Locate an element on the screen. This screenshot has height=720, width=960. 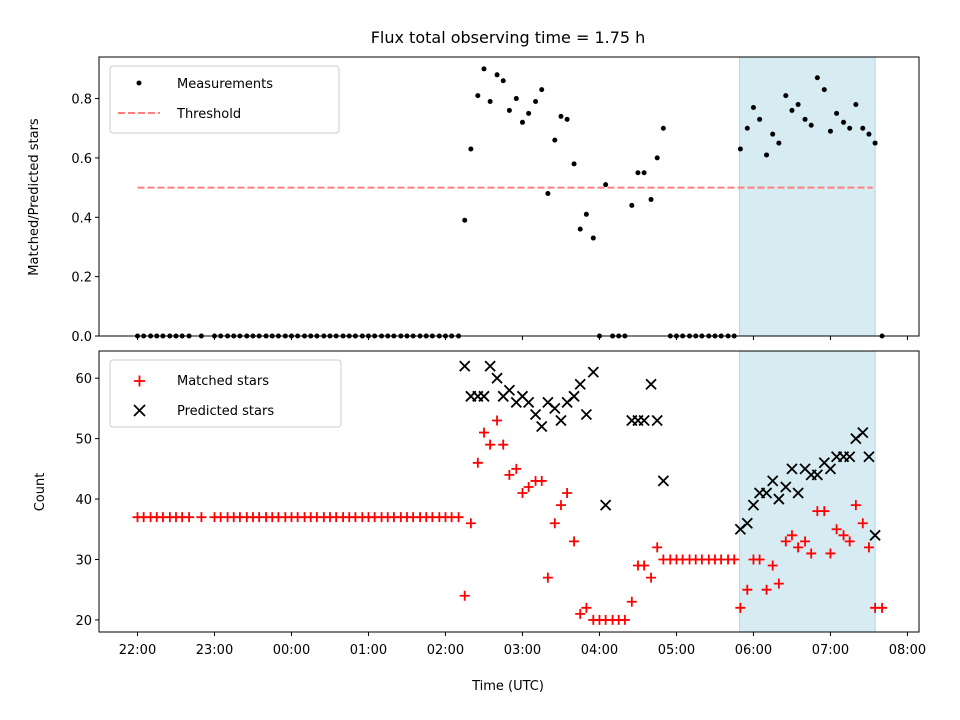
xtick-label: 07:00 is located at coordinates (830, 650).